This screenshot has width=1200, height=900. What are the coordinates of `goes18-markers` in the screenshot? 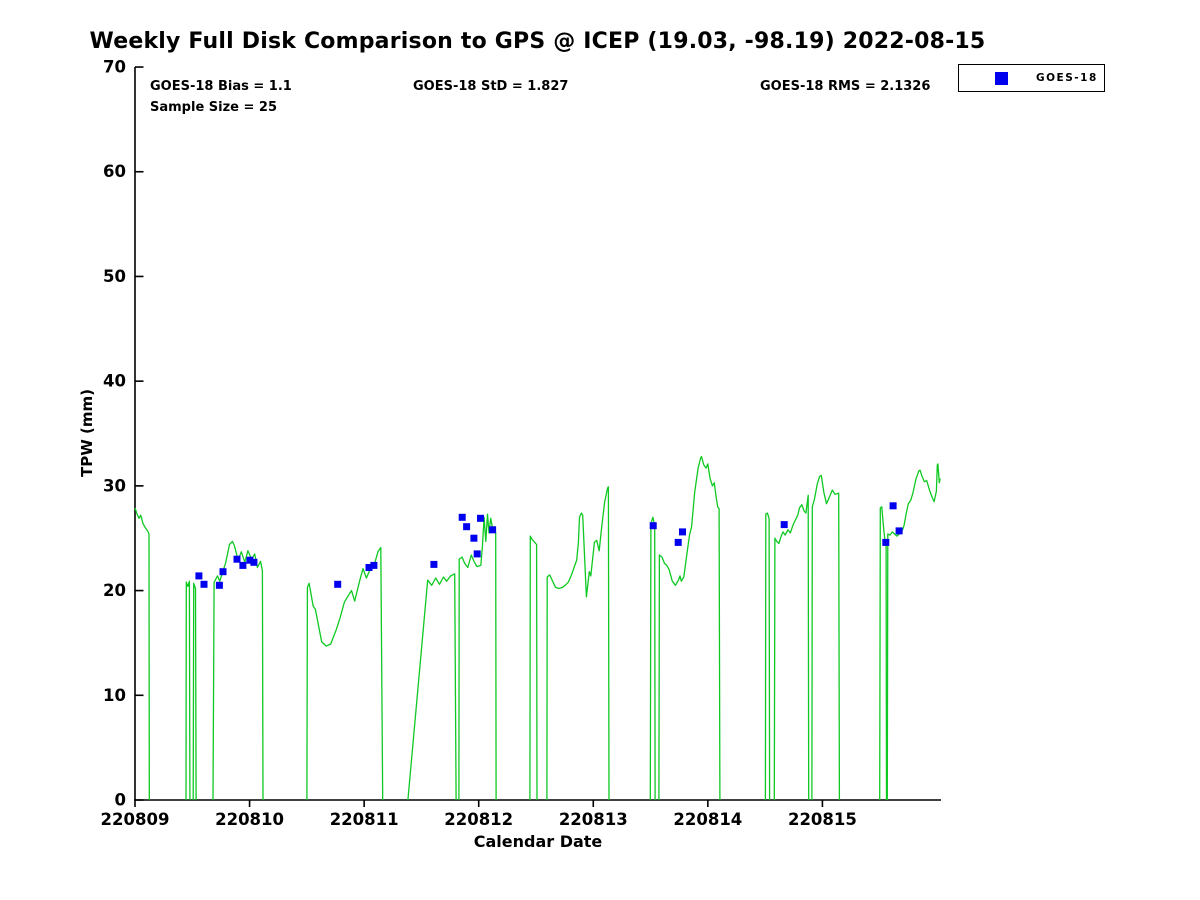 It's located at (549, 545).